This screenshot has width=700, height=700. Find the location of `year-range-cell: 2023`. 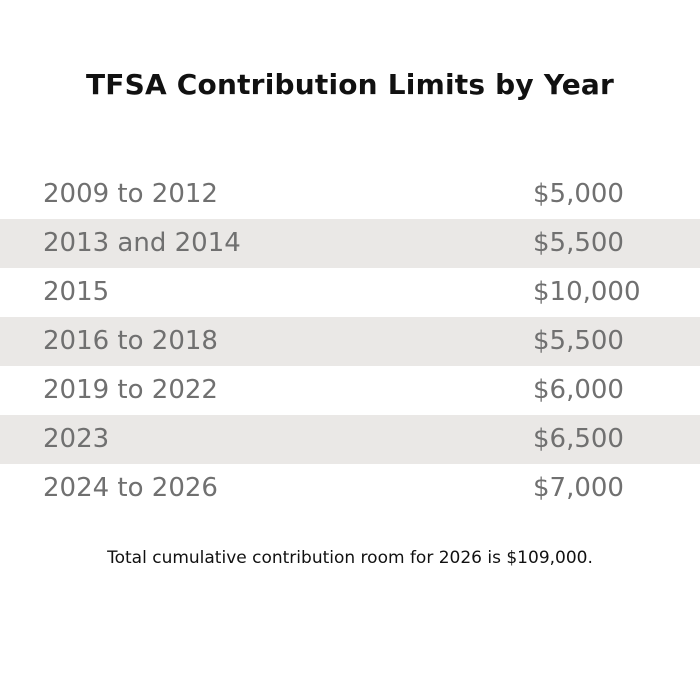

year-range-cell: 2023 is located at coordinates (76, 439).